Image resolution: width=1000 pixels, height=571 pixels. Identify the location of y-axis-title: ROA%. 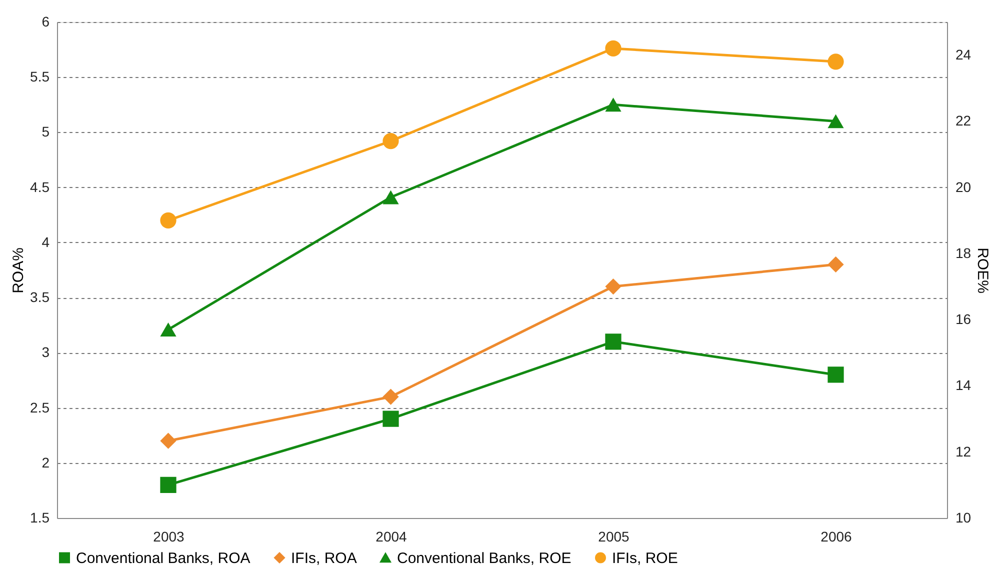
(19, 271).